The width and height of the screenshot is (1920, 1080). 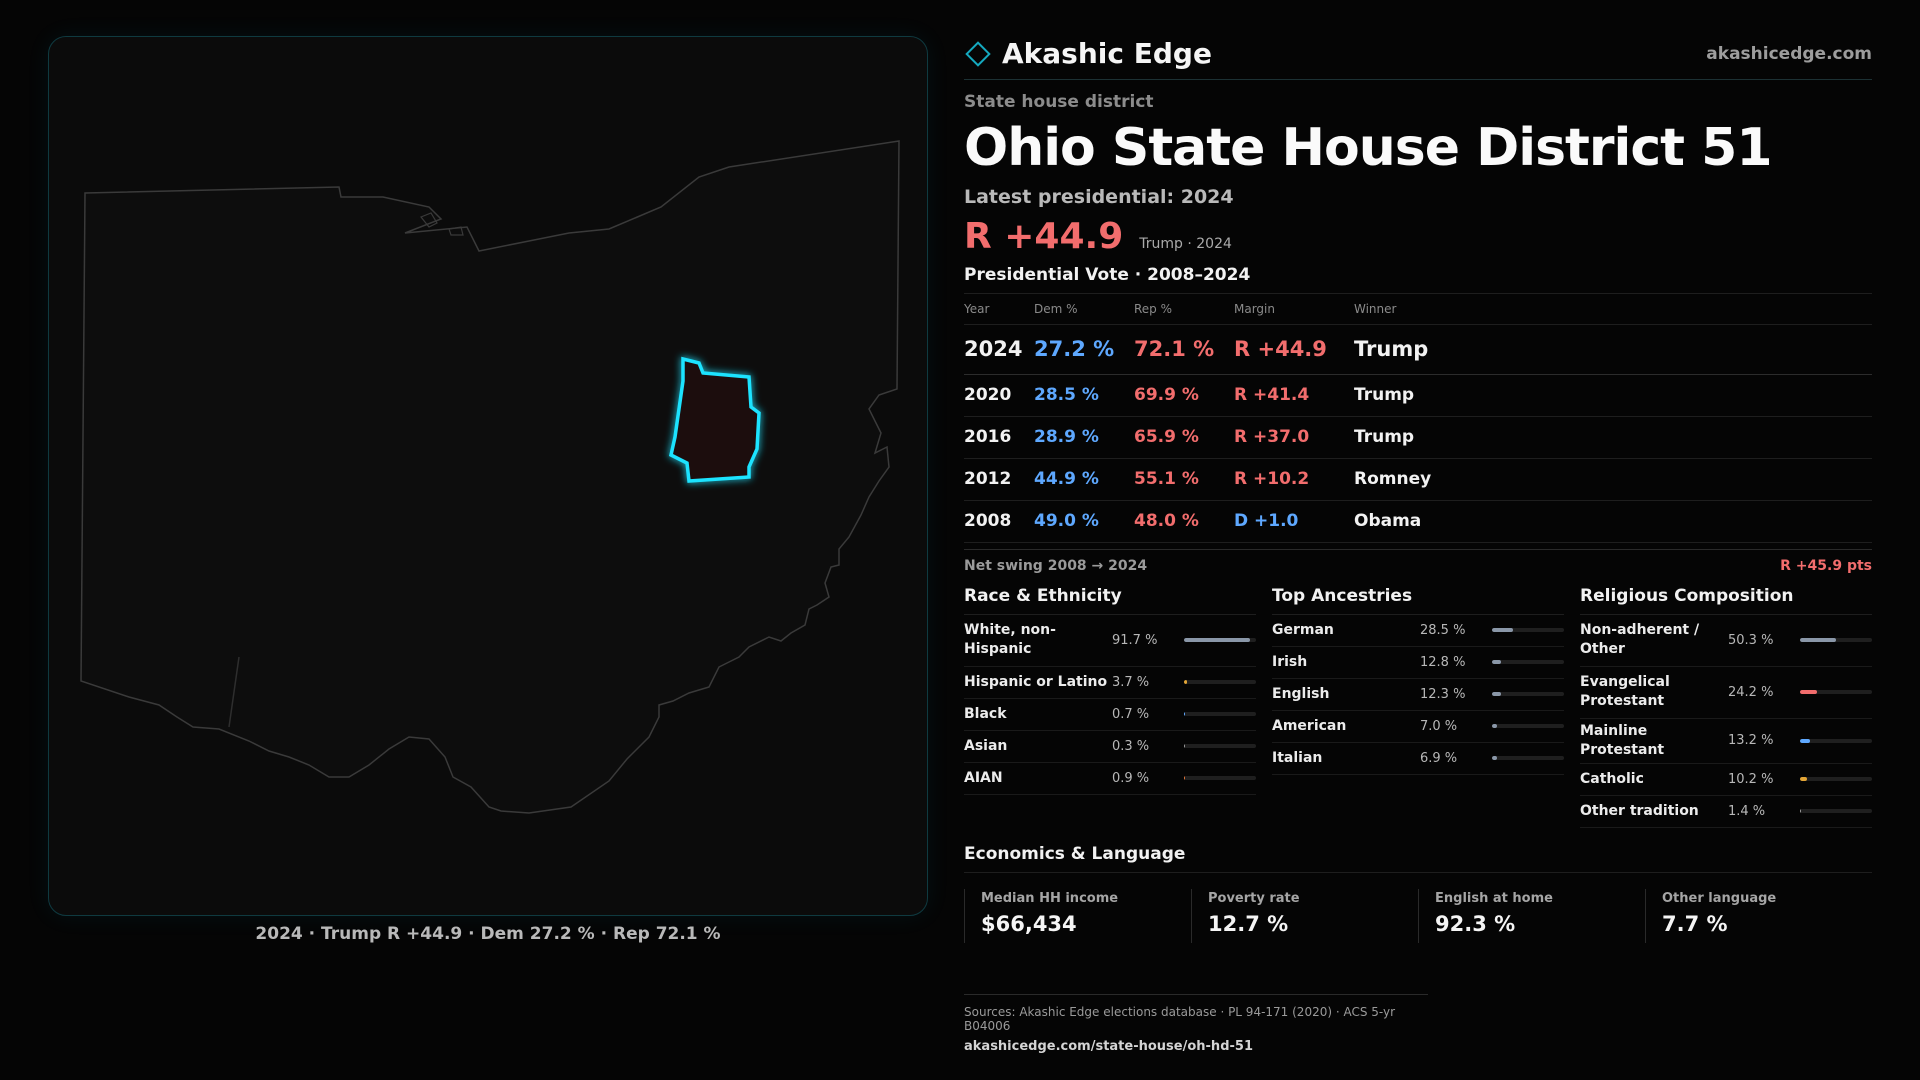 What do you see at coordinates (1304, 915) in the screenshot?
I see `stat-poverty-rate: Poverty rate 12.7 %` at bounding box center [1304, 915].